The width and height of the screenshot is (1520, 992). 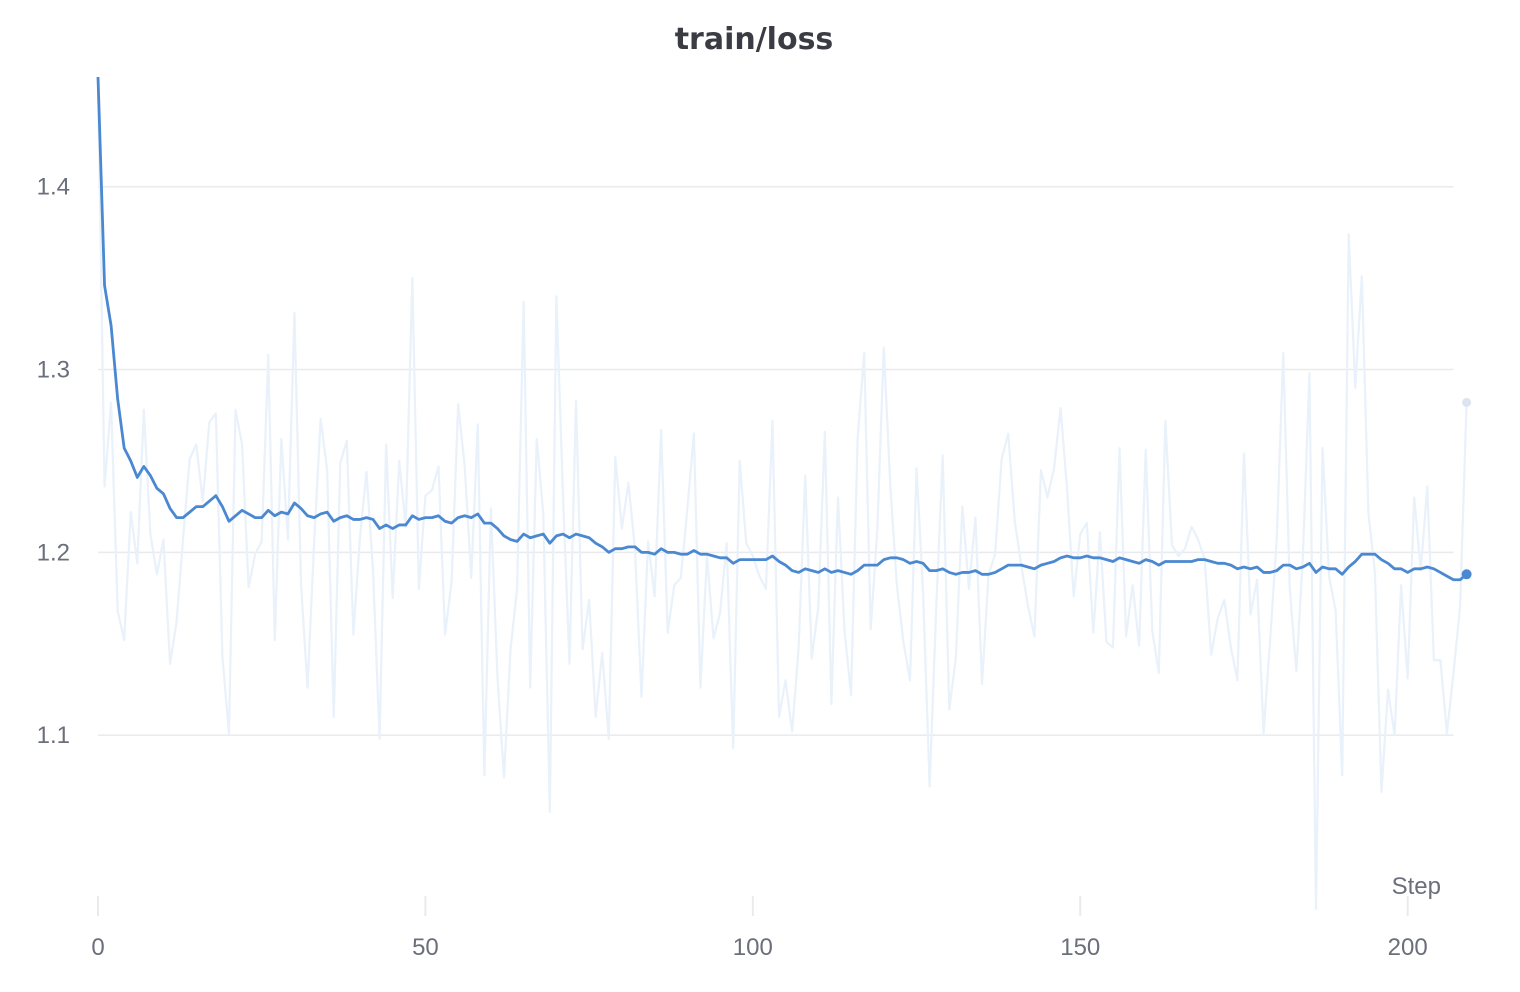 What do you see at coordinates (1416, 886) in the screenshot?
I see `x-axis-title: Step` at bounding box center [1416, 886].